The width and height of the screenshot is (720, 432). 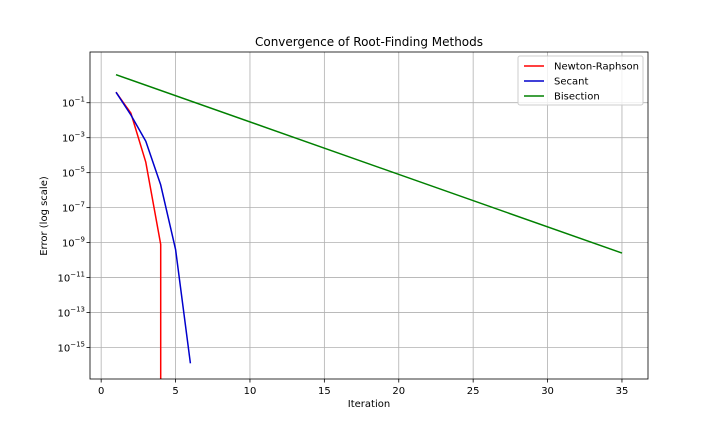 What do you see at coordinates (175, 391) in the screenshot?
I see `x-tick-label: 5` at bounding box center [175, 391].